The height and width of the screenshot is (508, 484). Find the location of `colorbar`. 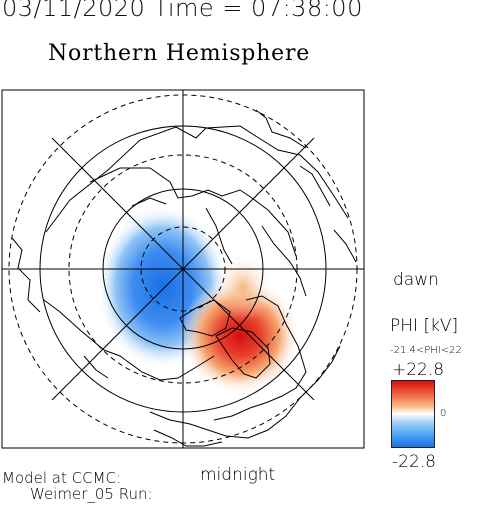

colorbar is located at coordinates (413, 414).